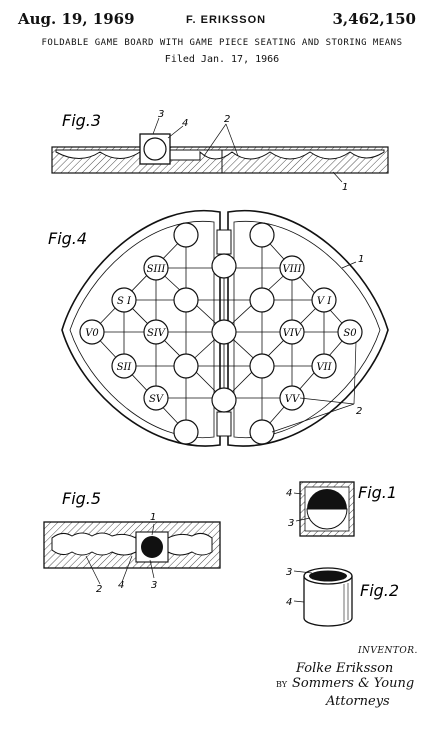 This screenshot has height=731, width=444. I want to click on piece-label-v4: VIV, so click(293, 333).